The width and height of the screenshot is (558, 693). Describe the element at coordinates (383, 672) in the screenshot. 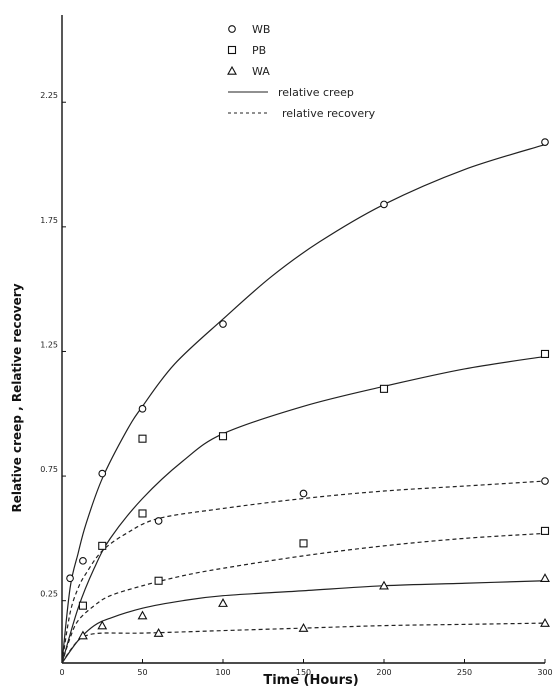

I see `x-tick-label: 200` at that location.